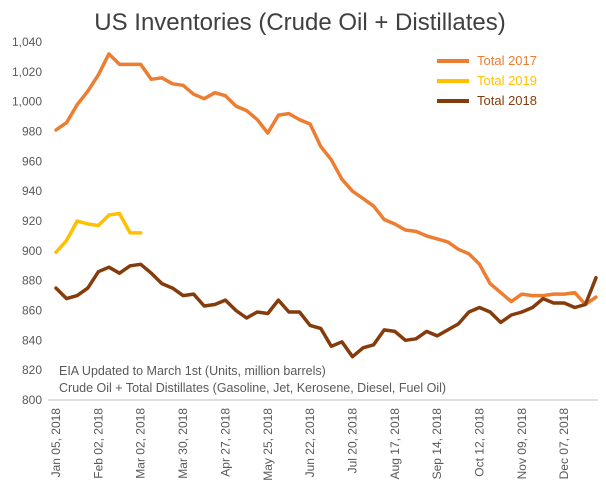  What do you see at coordinates (32, 191) in the screenshot?
I see `y-tick-label: 940` at bounding box center [32, 191].